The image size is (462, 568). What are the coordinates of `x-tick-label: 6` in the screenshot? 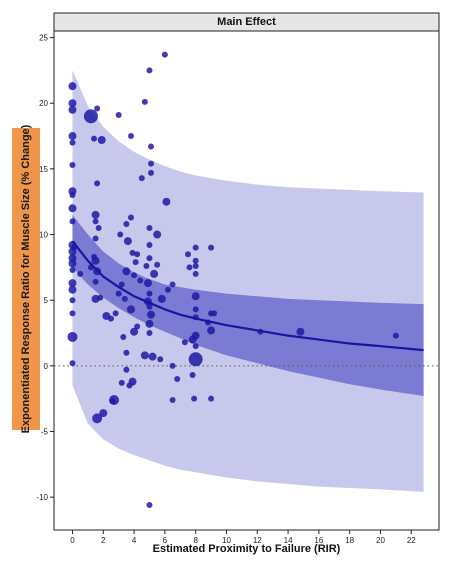 It's located at (165, 540).